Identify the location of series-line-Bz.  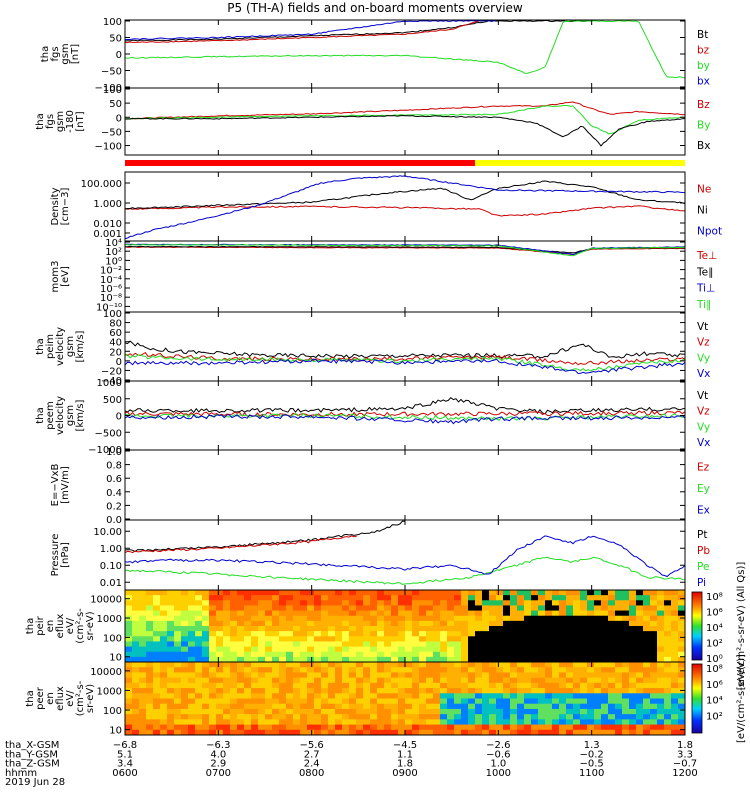
(405, 110).